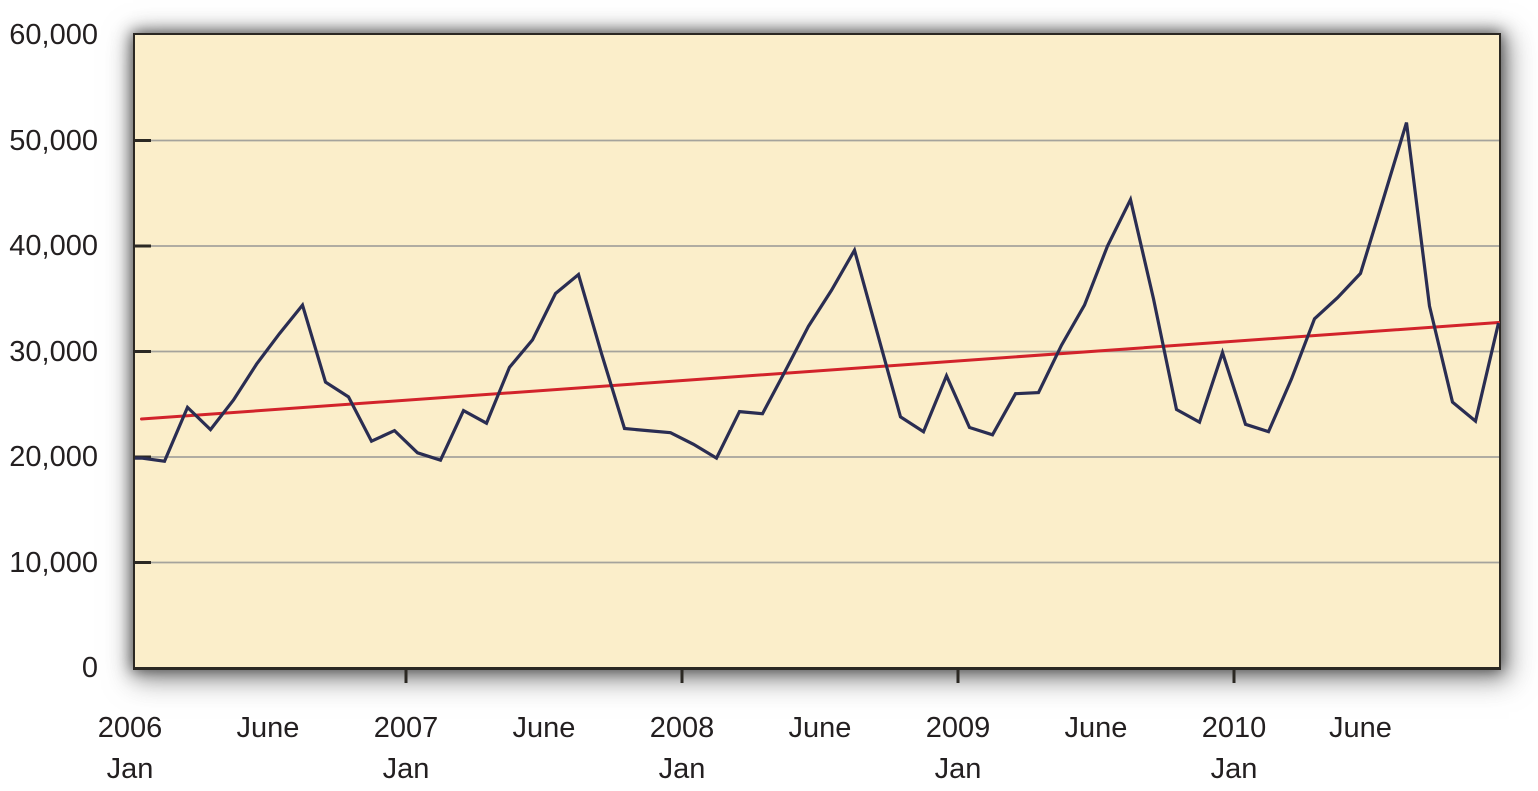 This screenshot has height=791, width=1538. I want to click on y-axis-tick-label: 30,000, so click(53, 351).